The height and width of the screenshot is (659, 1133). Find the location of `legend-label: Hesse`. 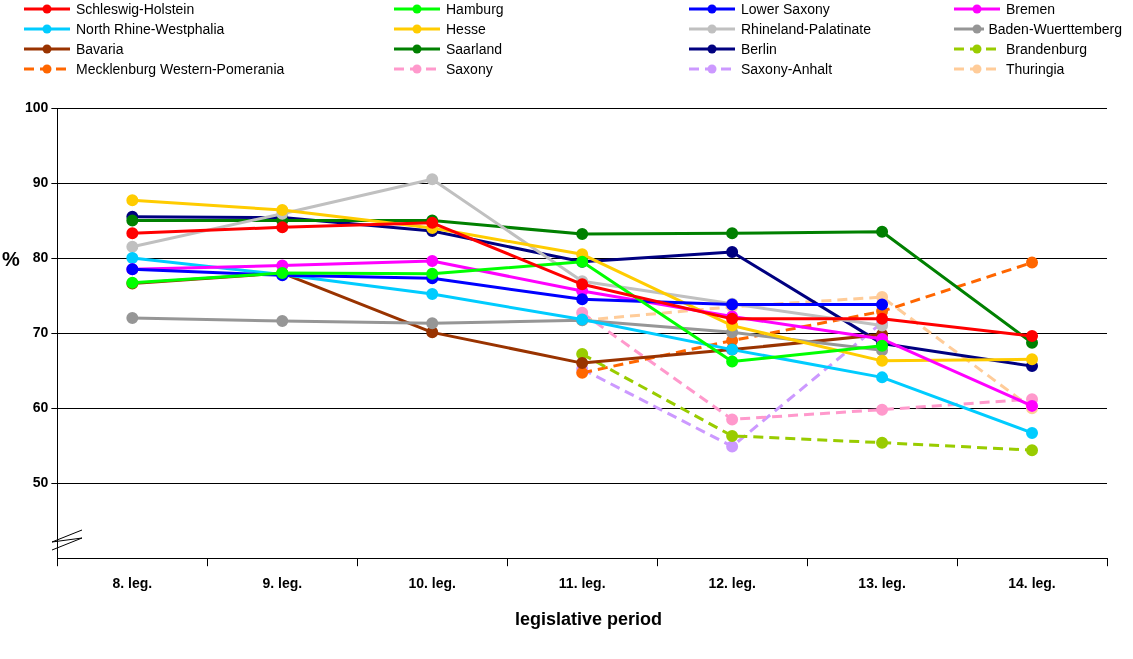

legend-label: Hesse is located at coordinates (466, 29).